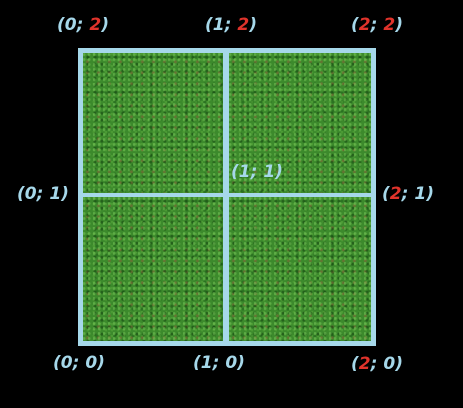 This screenshot has height=408, width=463. What do you see at coordinates (300, 269) in the screenshot?
I see `grass-tile-bottom-right` at bounding box center [300, 269].